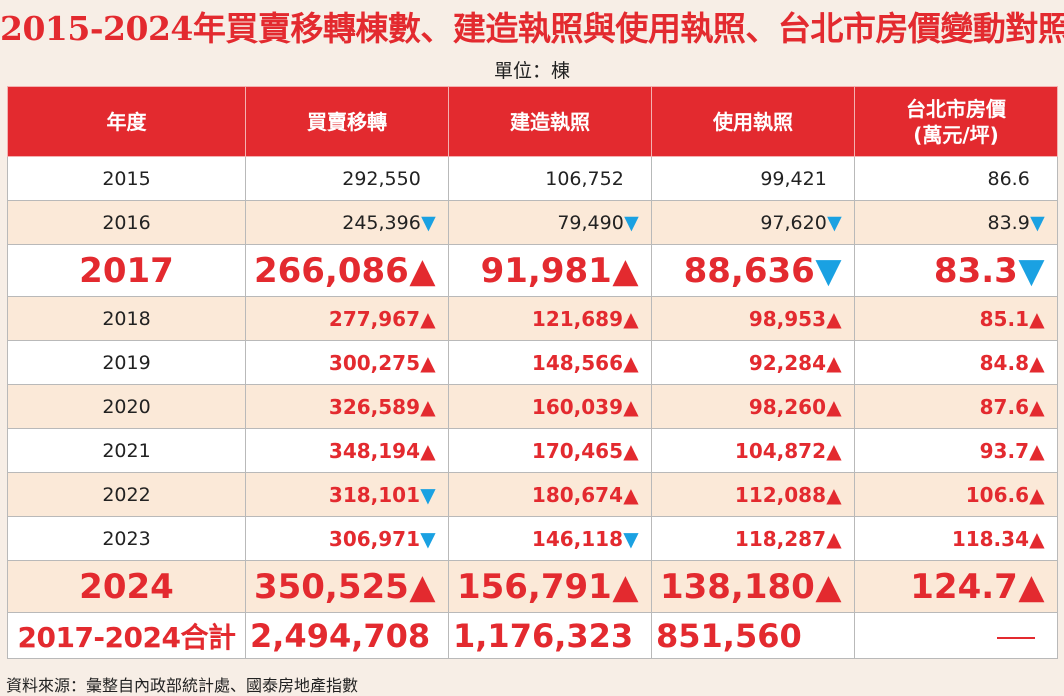 The image size is (1064, 696). I want to click on value-cell: 99,421▲, so click(753, 178).